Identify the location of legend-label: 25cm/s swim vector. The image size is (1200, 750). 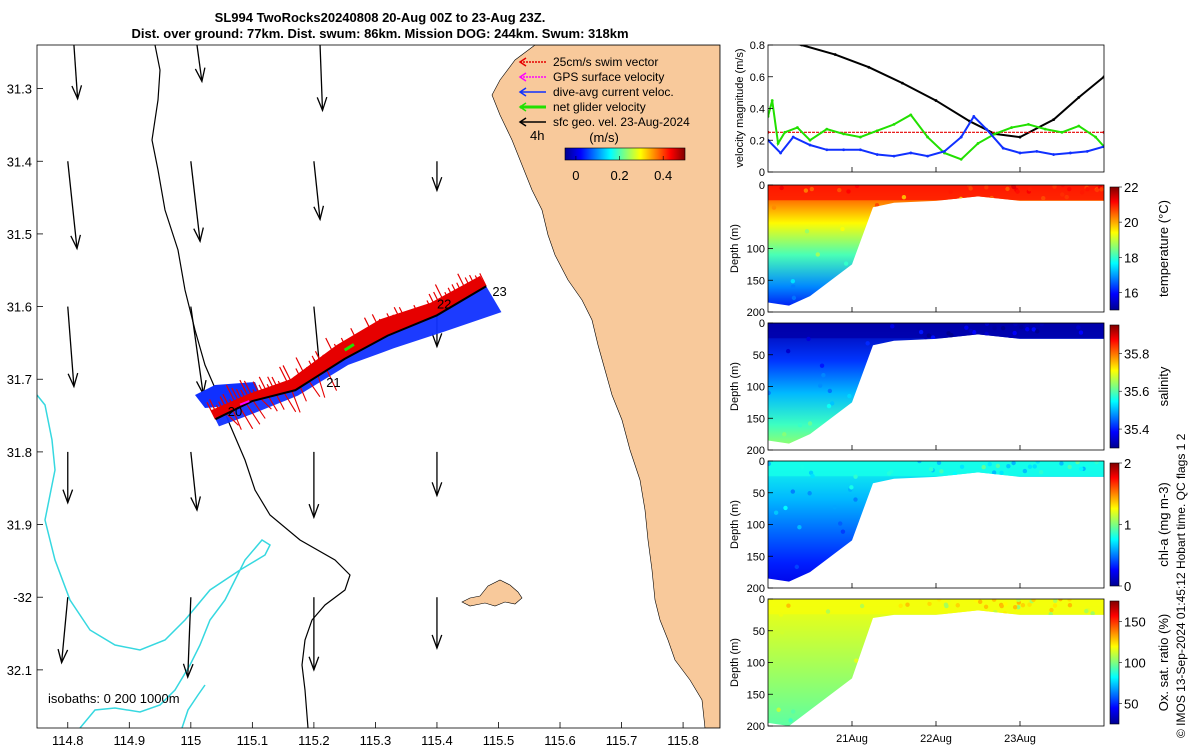
(605, 62).